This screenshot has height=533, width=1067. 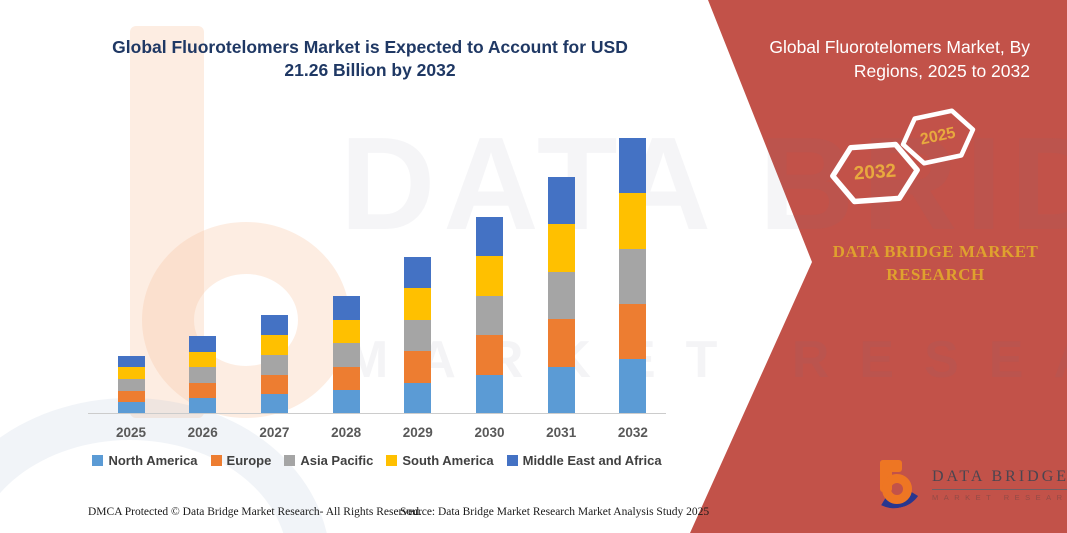 I want to click on stacked-bar-2032, so click(x=633, y=276).